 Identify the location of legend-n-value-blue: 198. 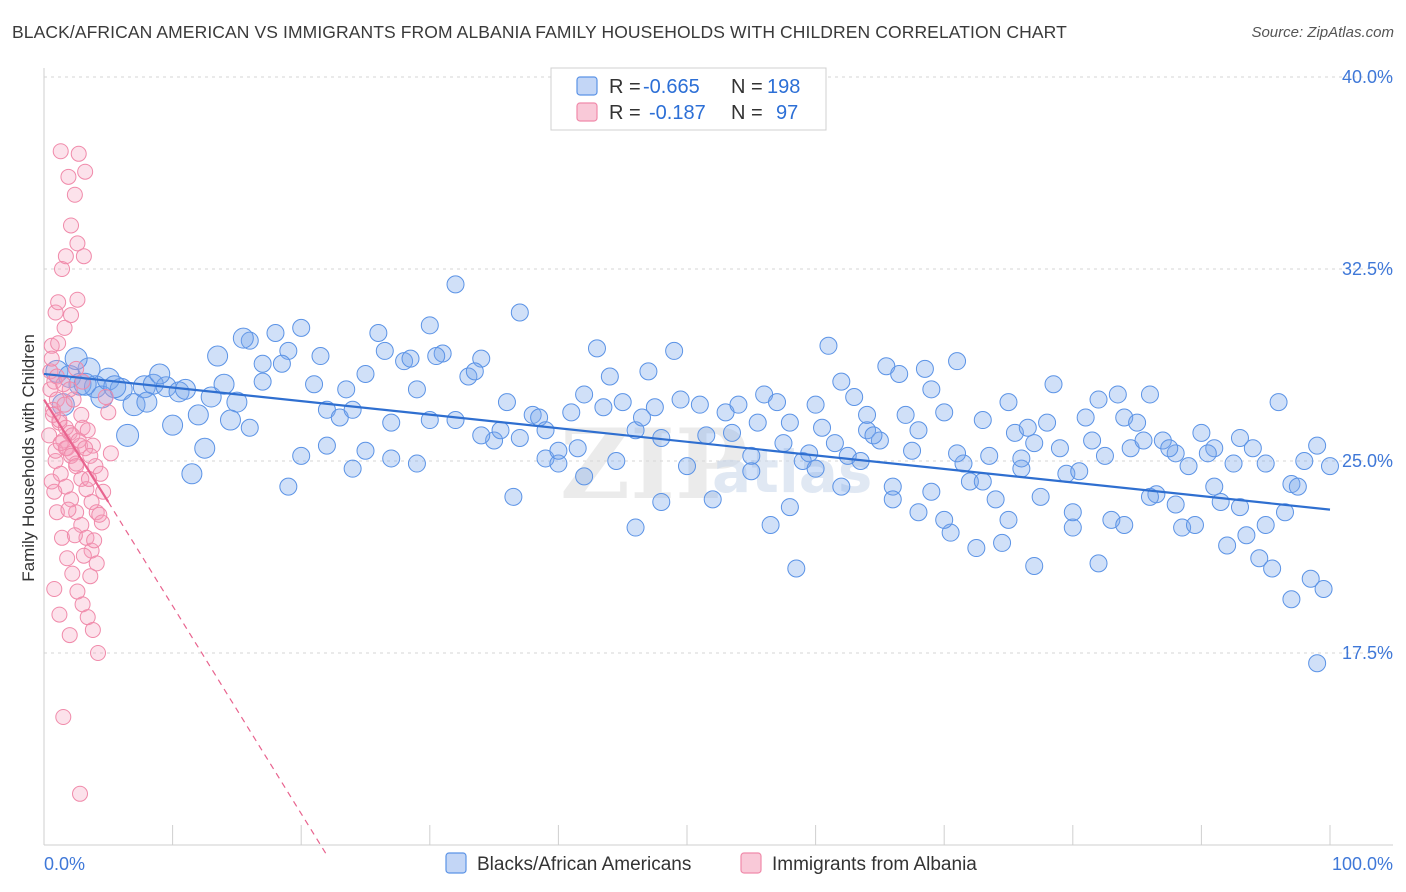
(783, 87).